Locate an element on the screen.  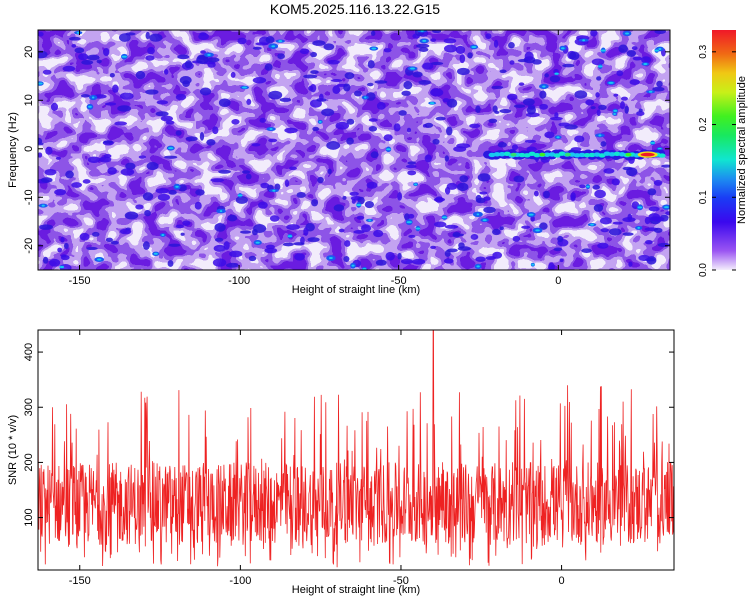
signal-trace-strong is located at coordinates (567, 154).